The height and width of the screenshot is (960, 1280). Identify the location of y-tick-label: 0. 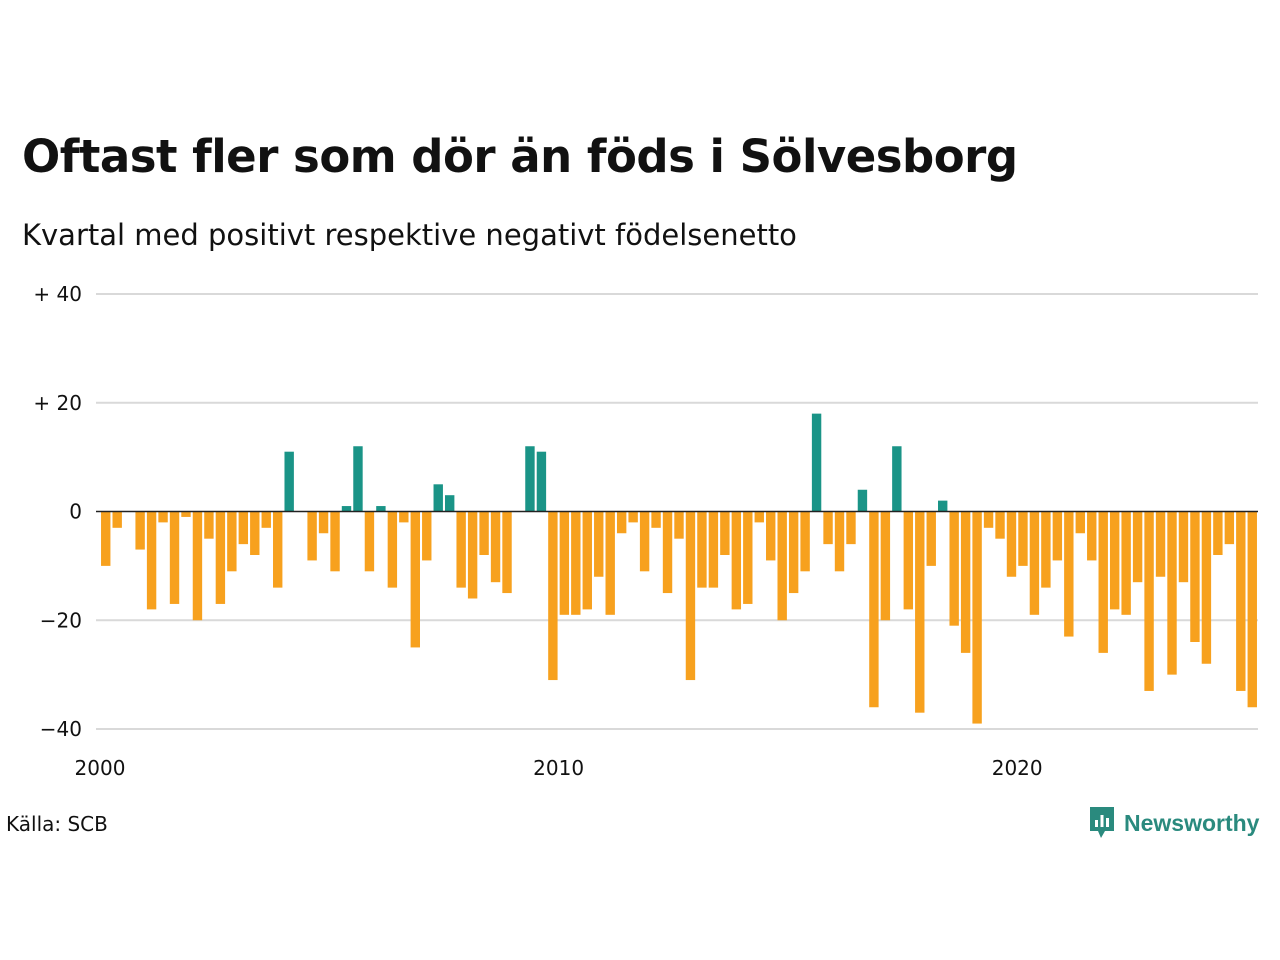
(75, 512).